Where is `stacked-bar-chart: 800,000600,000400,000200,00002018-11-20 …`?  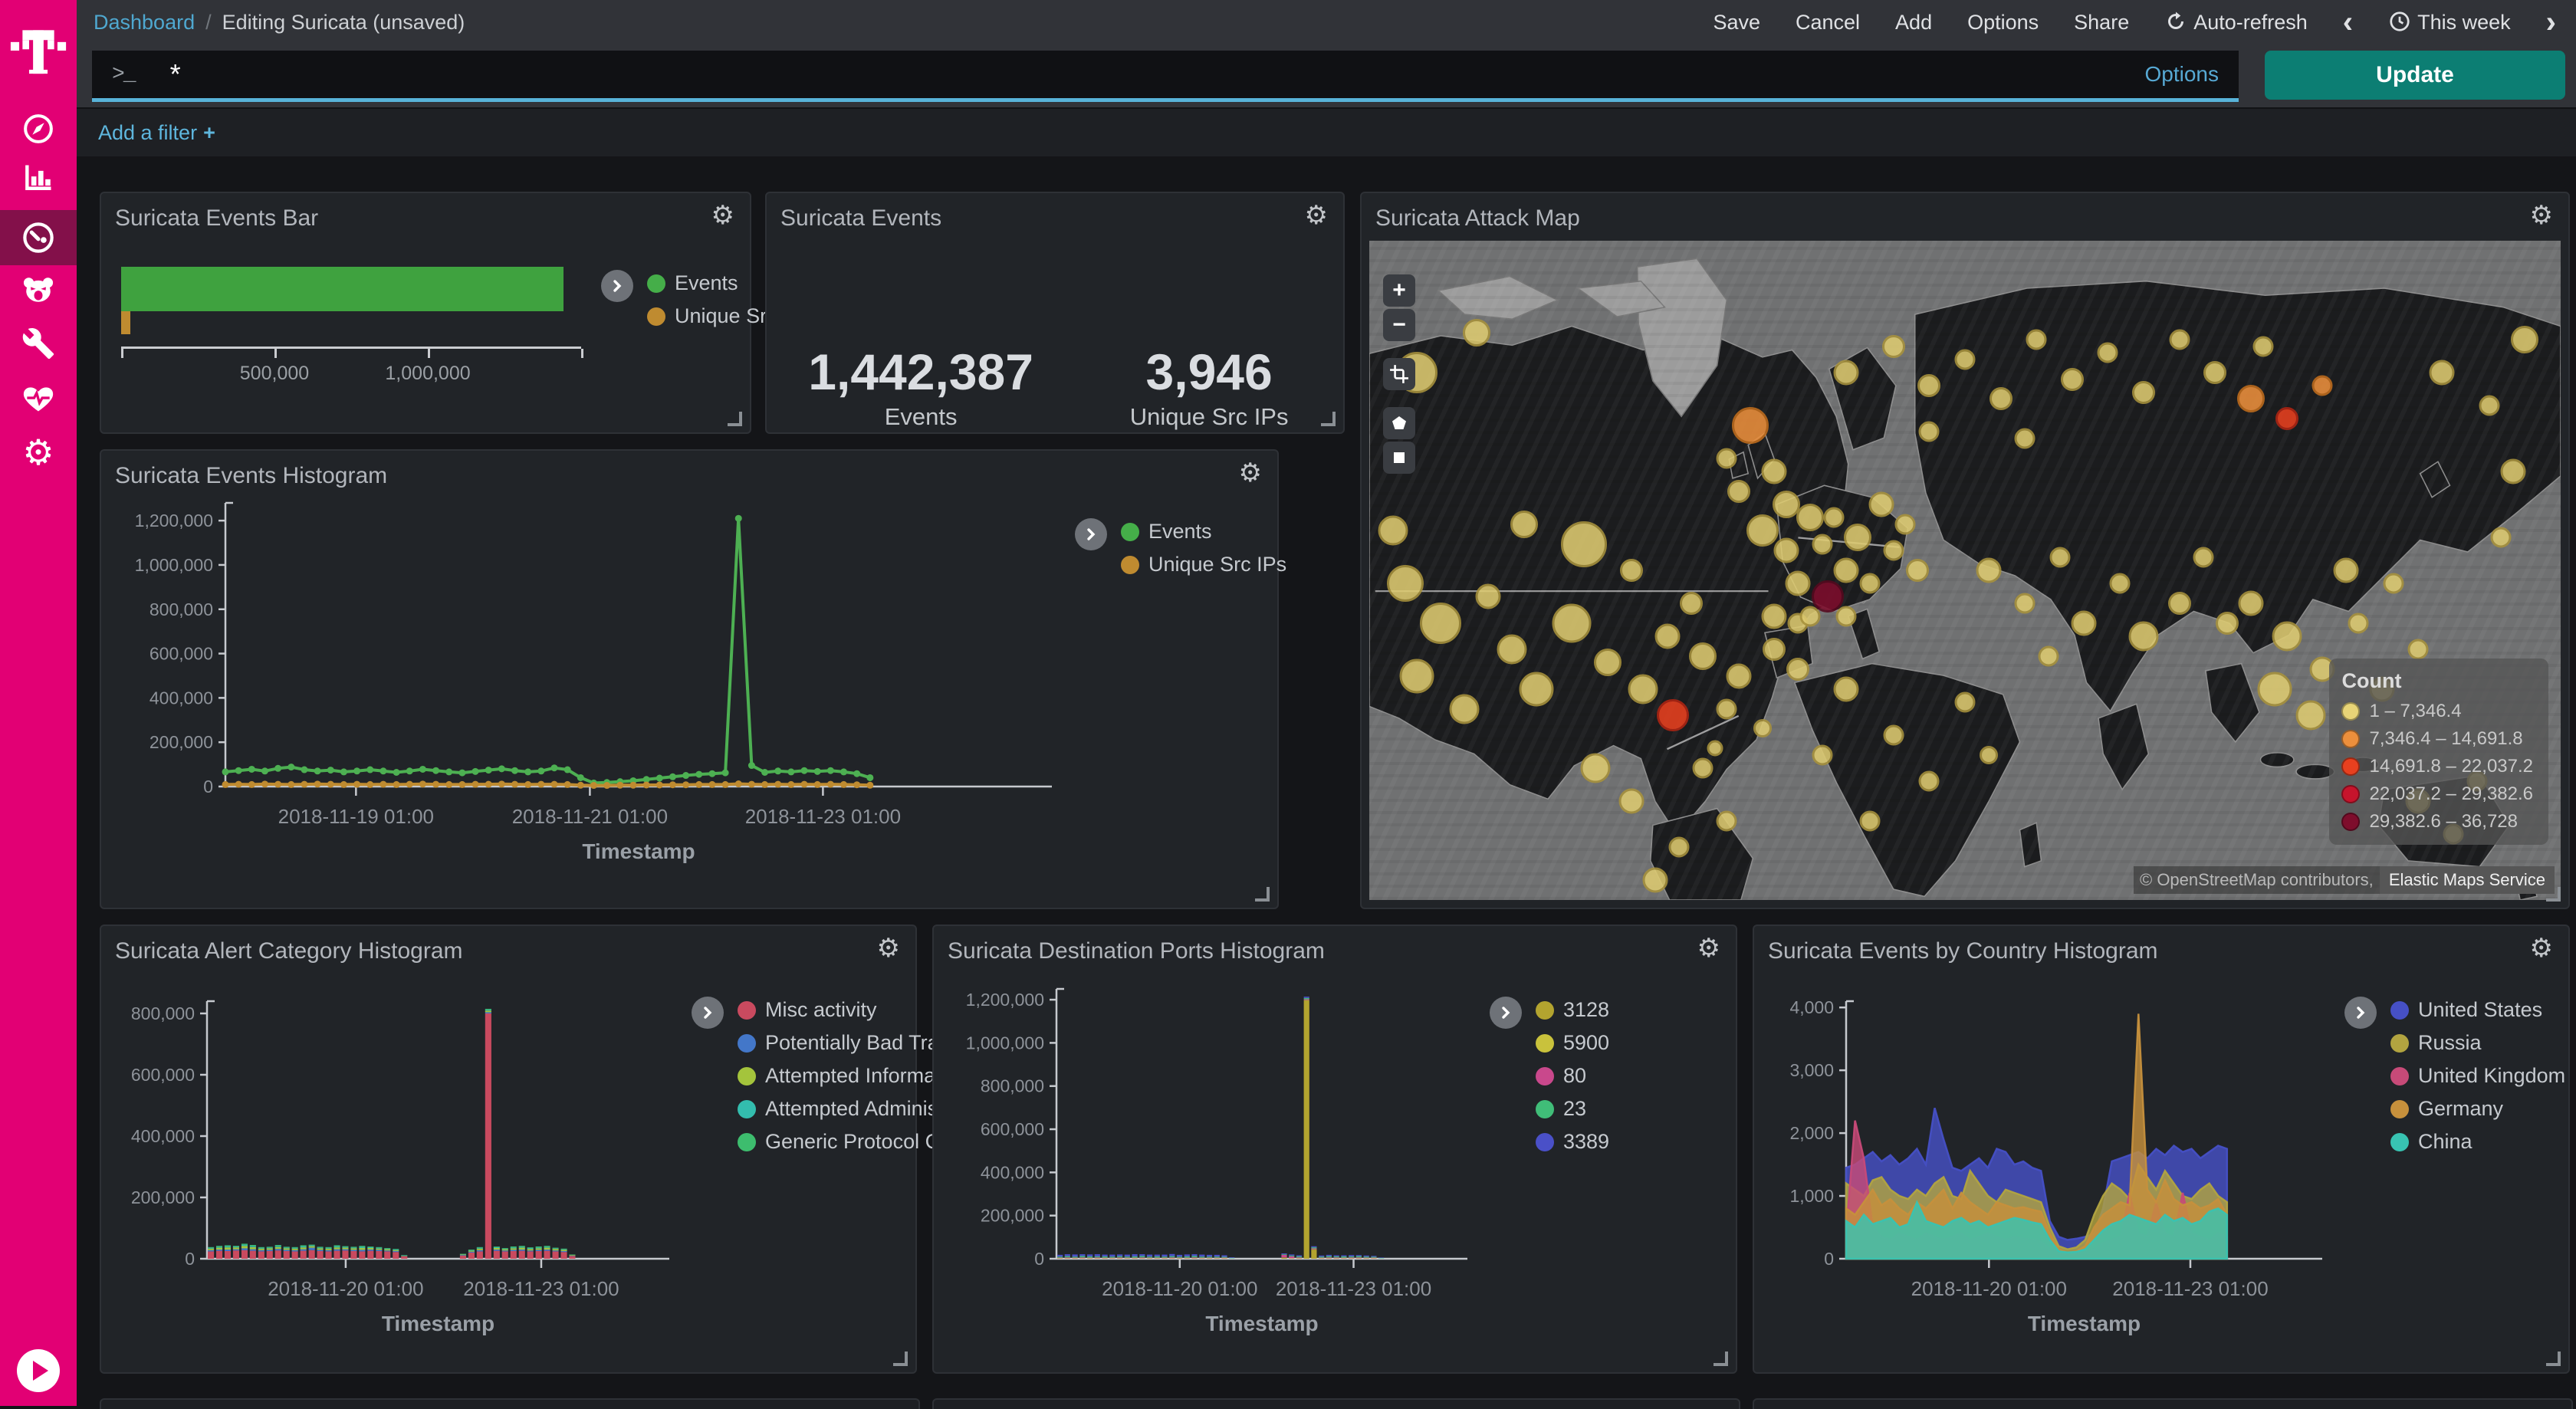 stacked-bar-chart: 800,000600,000400,000200,00002018-11-20 … is located at coordinates (395, 1156).